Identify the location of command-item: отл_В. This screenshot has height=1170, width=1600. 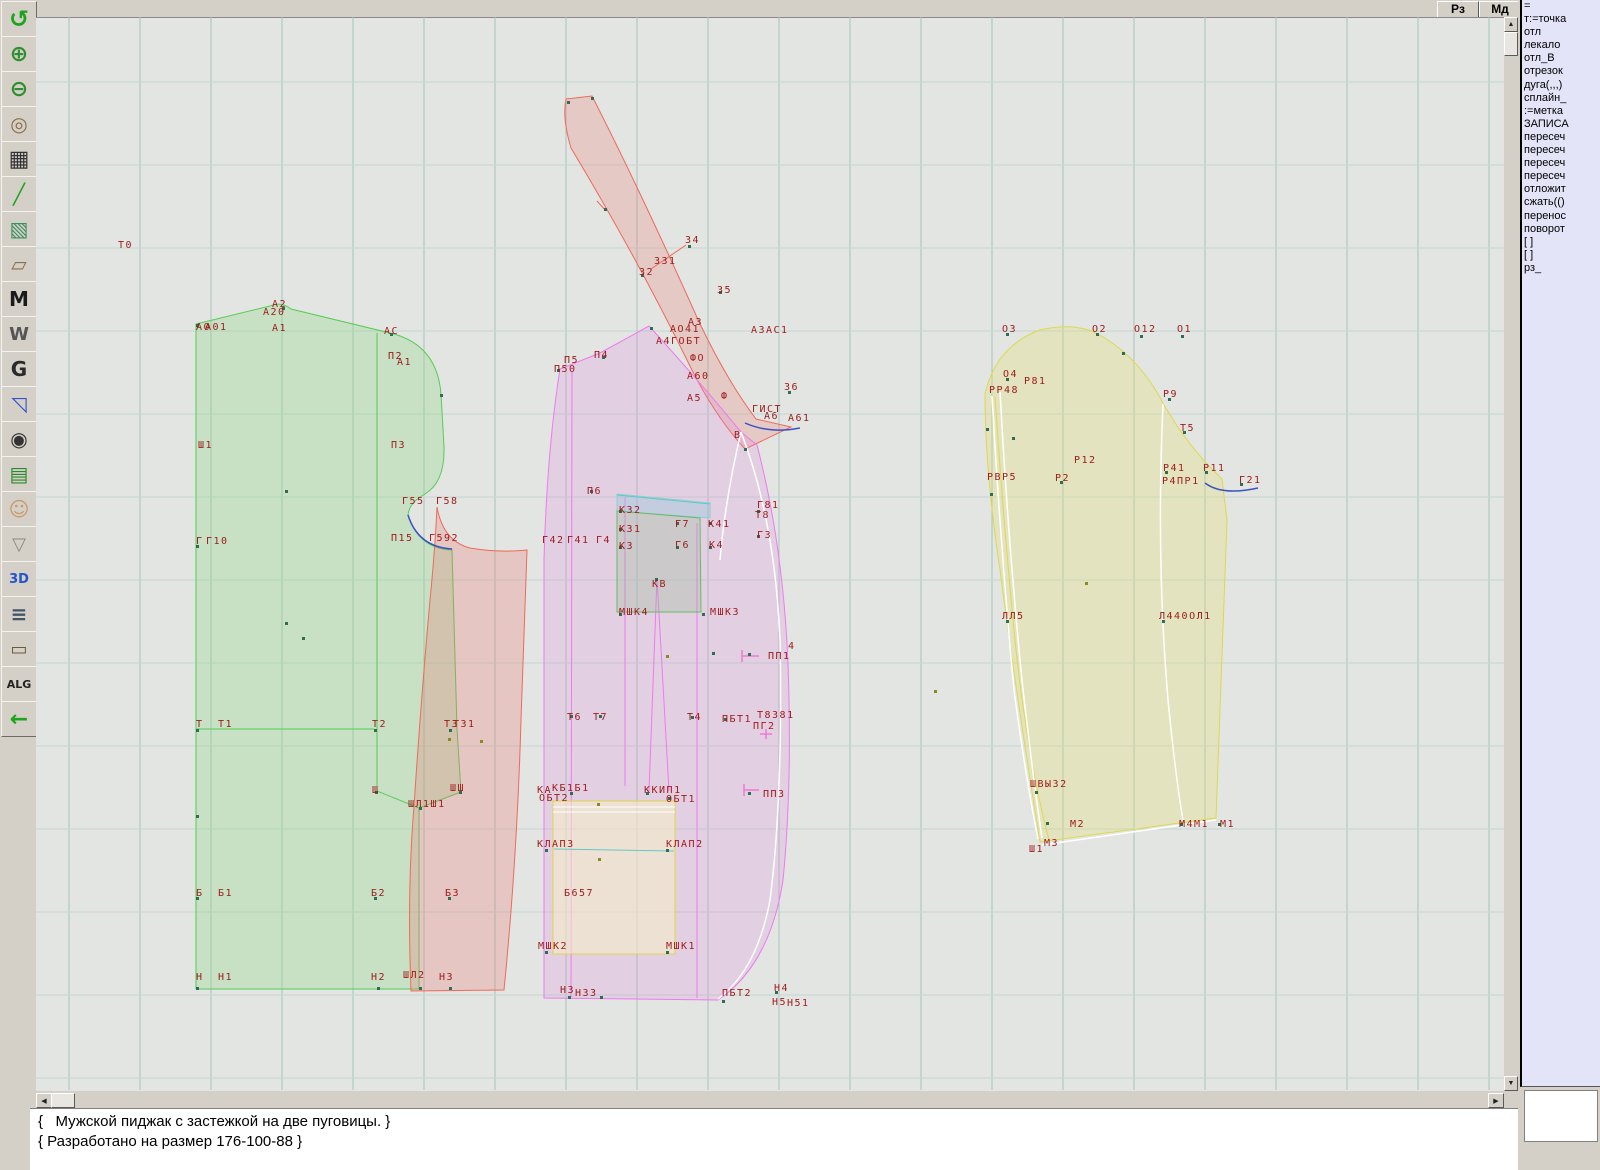
(1539, 58).